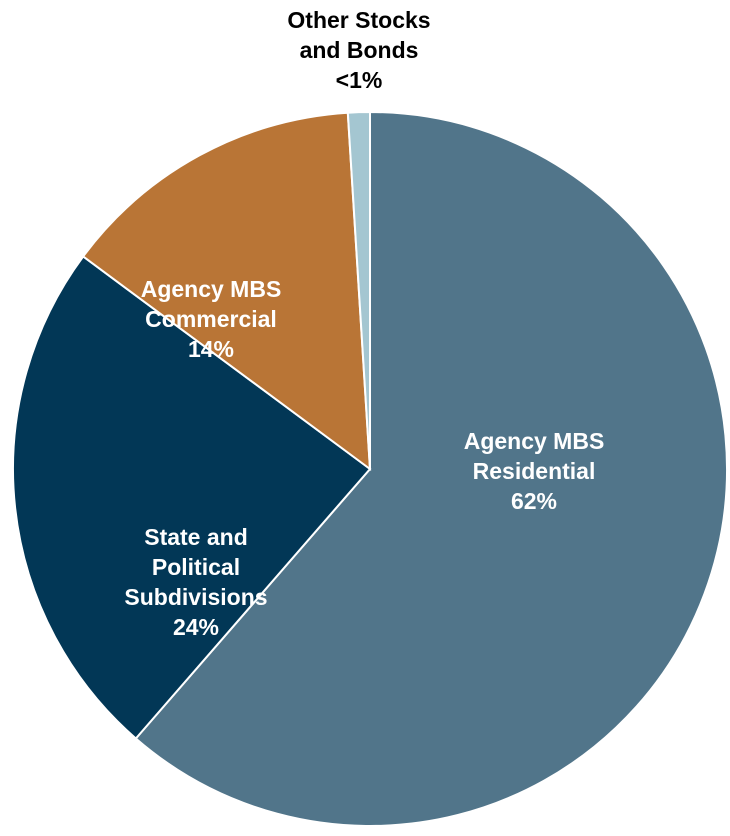 The image size is (730, 836). Describe the element at coordinates (211, 349) in the screenshot. I see `slice-value-label: 14%` at that location.